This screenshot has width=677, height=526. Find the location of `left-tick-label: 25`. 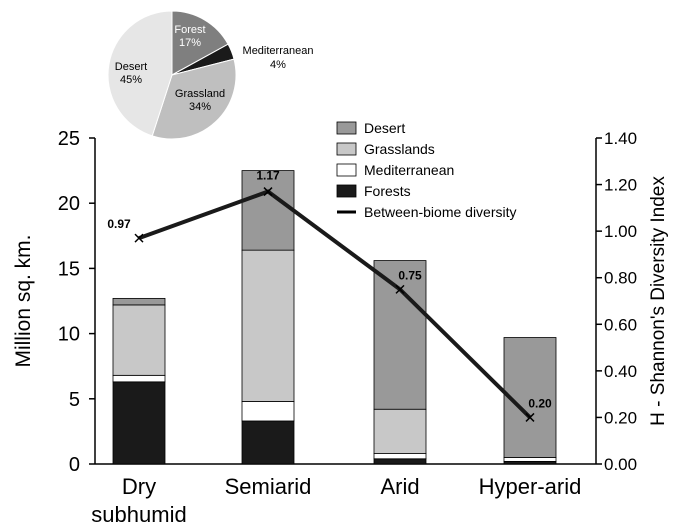

left-tick-label: 25 is located at coordinates (69, 139).